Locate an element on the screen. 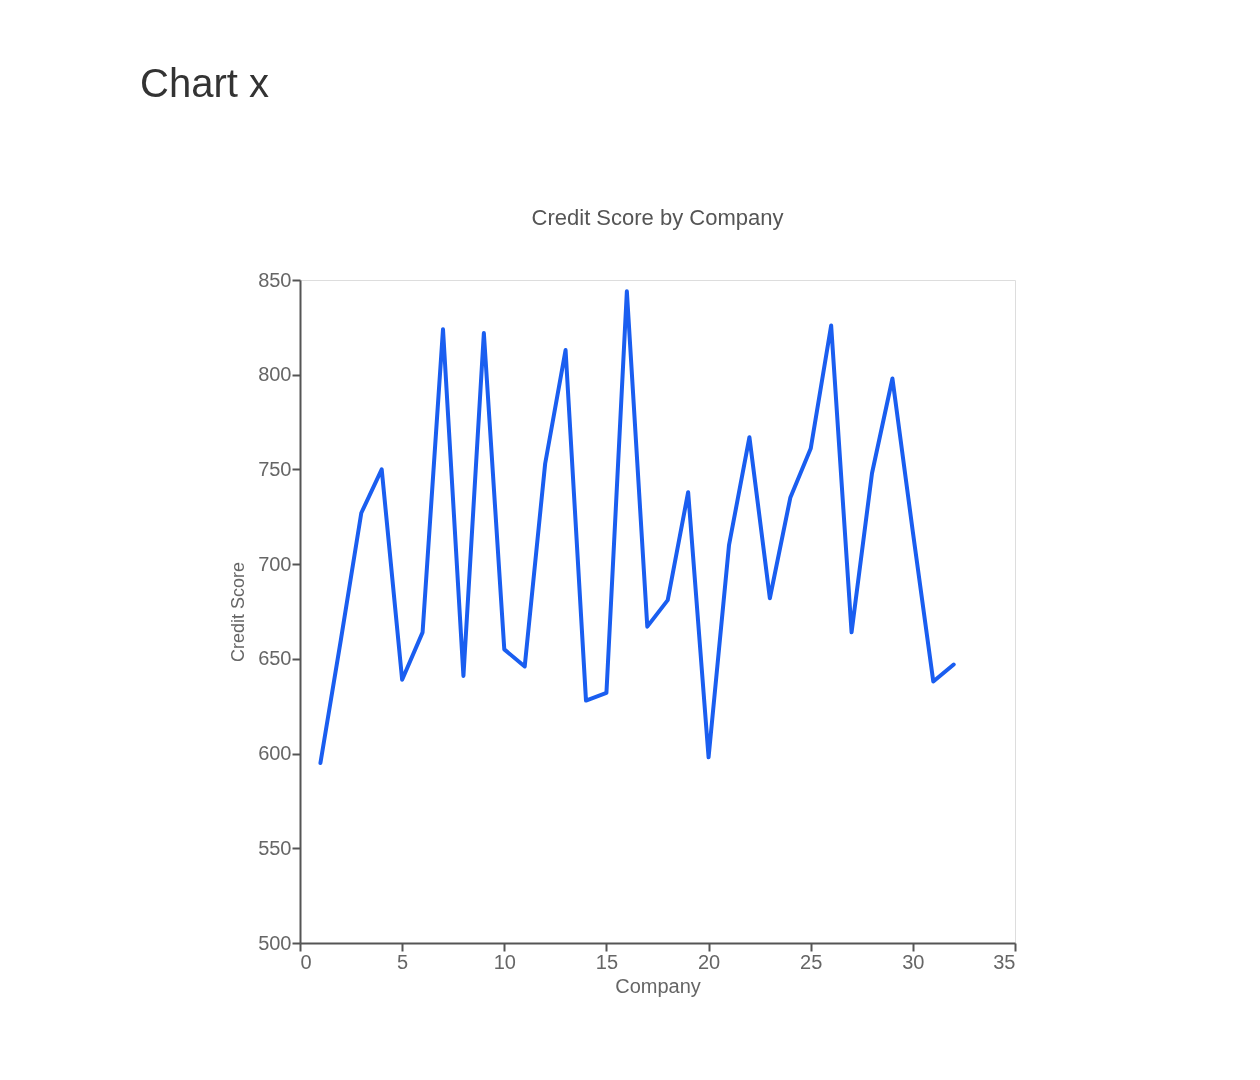 The height and width of the screenshot is (1080, 1260). x-tick-label: 25 is located at coordinates (811, 961).